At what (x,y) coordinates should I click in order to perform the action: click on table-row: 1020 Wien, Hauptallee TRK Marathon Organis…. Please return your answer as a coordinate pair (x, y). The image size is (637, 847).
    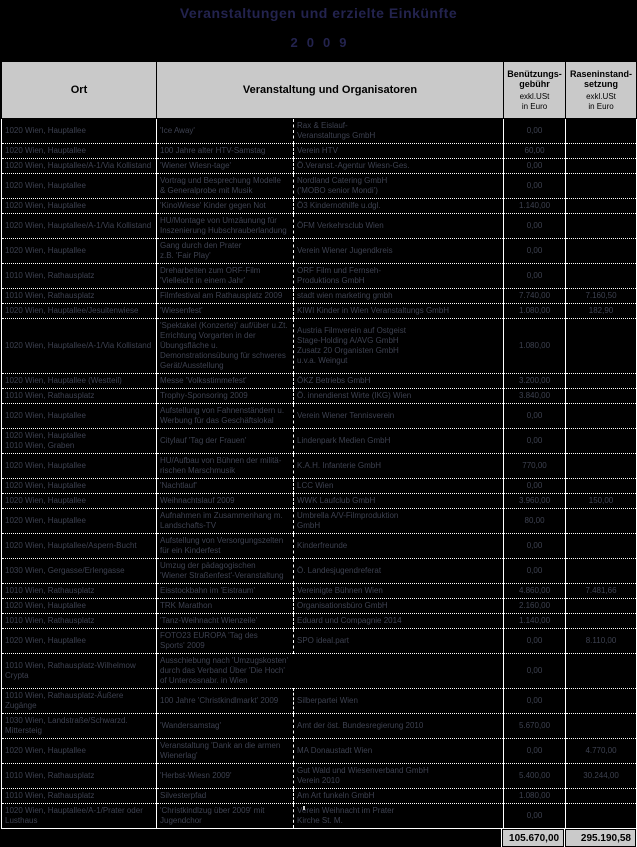
    Looking at the image, I should click on (319, 606).